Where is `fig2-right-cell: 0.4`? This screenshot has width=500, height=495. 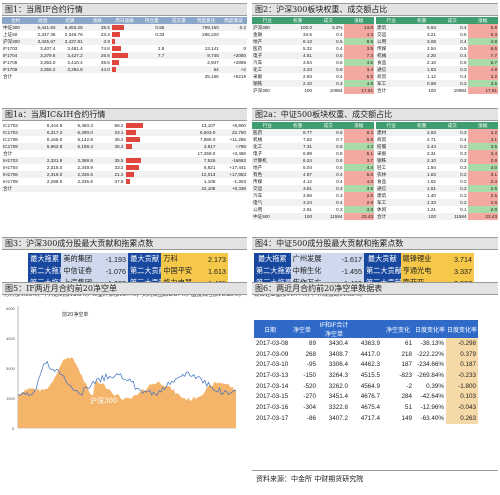
fig2-right-cell: 0.4 is located at coordinates (463, 76).